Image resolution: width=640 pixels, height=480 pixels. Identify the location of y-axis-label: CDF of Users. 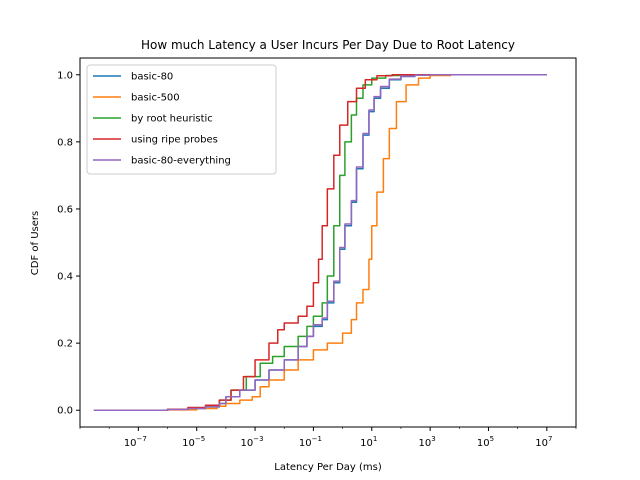
(35, 243).